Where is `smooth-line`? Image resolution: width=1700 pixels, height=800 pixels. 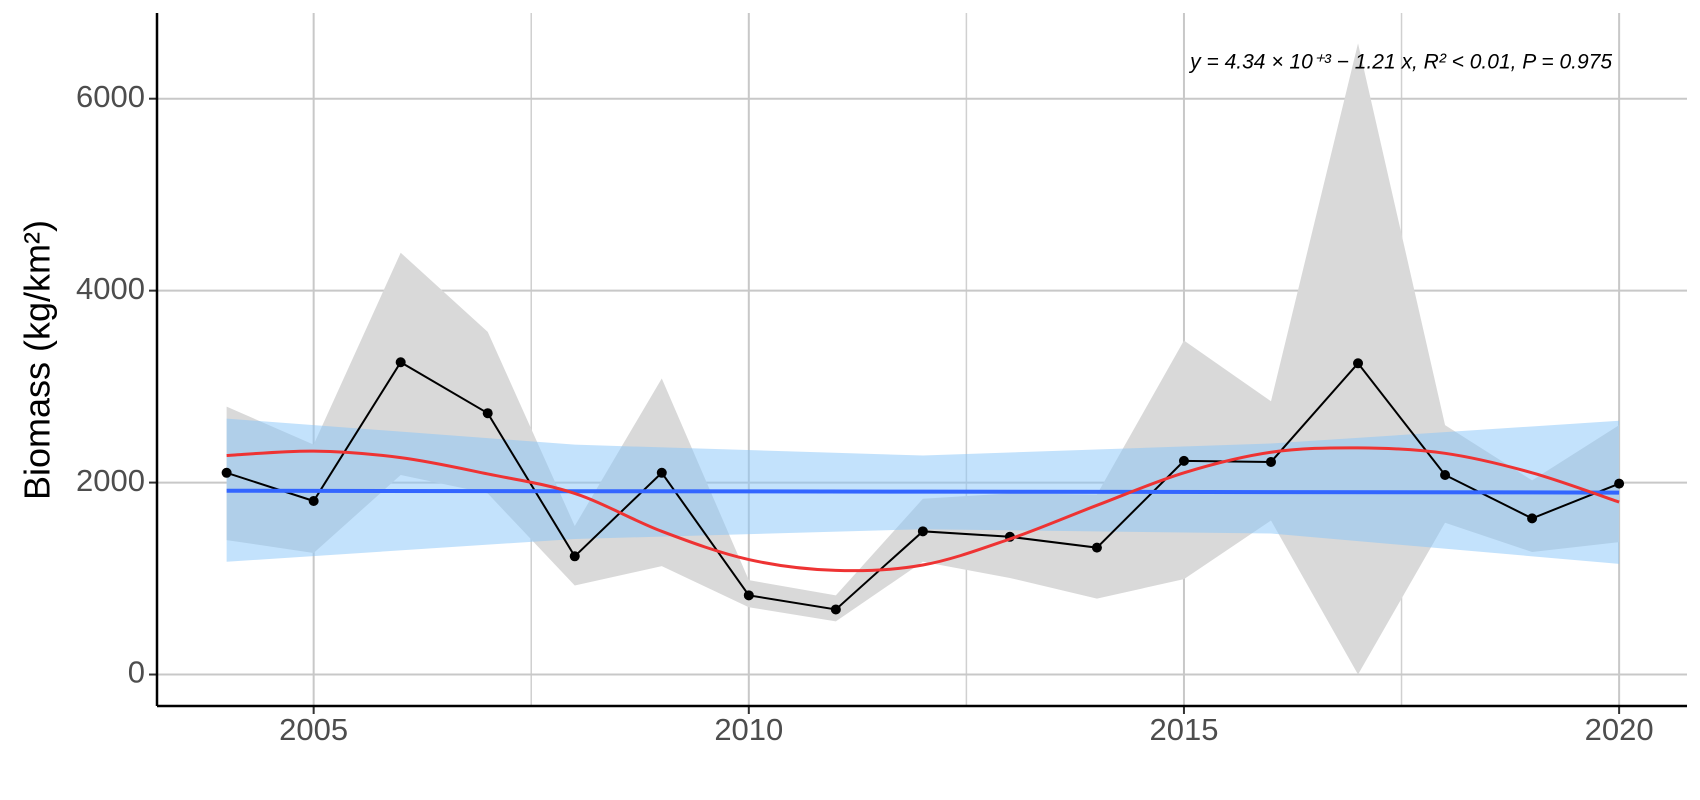
smooth-line is located at coordinates (923, 509).